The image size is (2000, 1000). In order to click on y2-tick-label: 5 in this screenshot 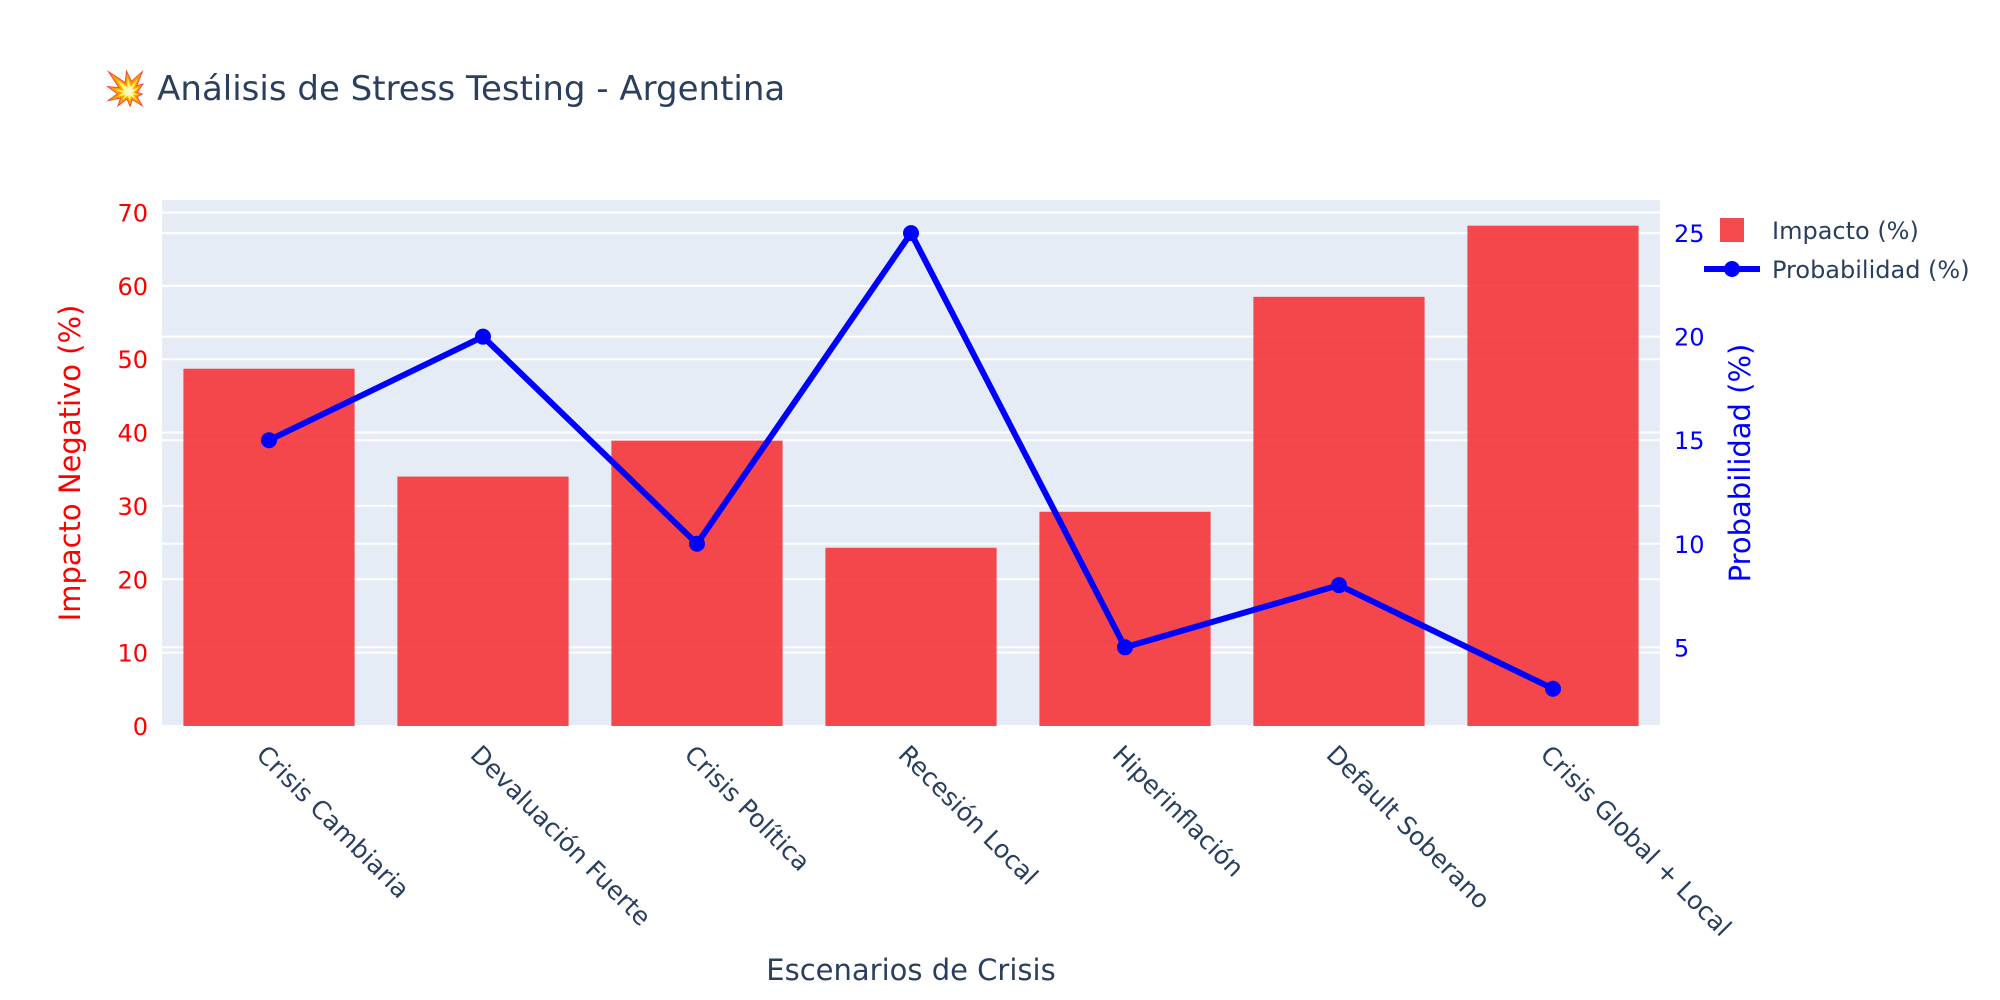, I will do `click(1681, 648)`.